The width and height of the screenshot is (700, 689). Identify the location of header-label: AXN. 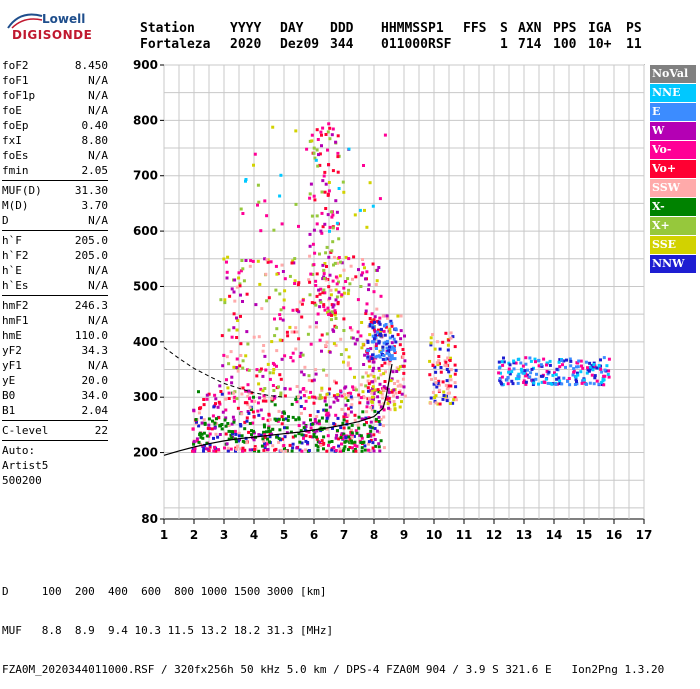
(530, 28).